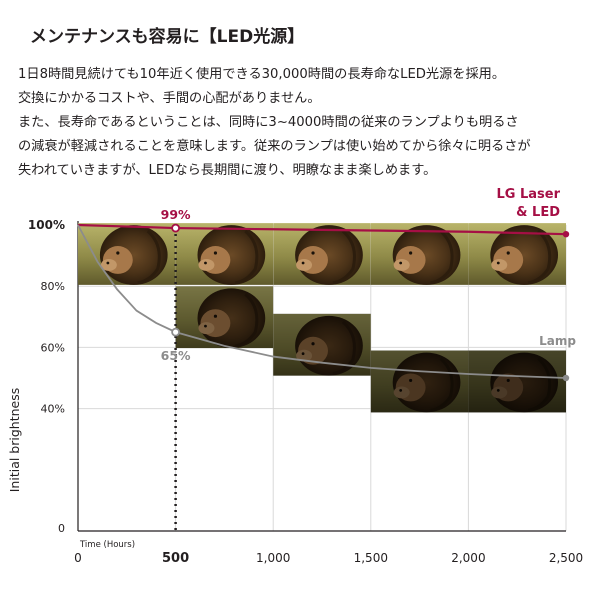  Describe the element at coordinates (468, 558) in the screenshot. I see `x-tick-label: 2,000` at that location.